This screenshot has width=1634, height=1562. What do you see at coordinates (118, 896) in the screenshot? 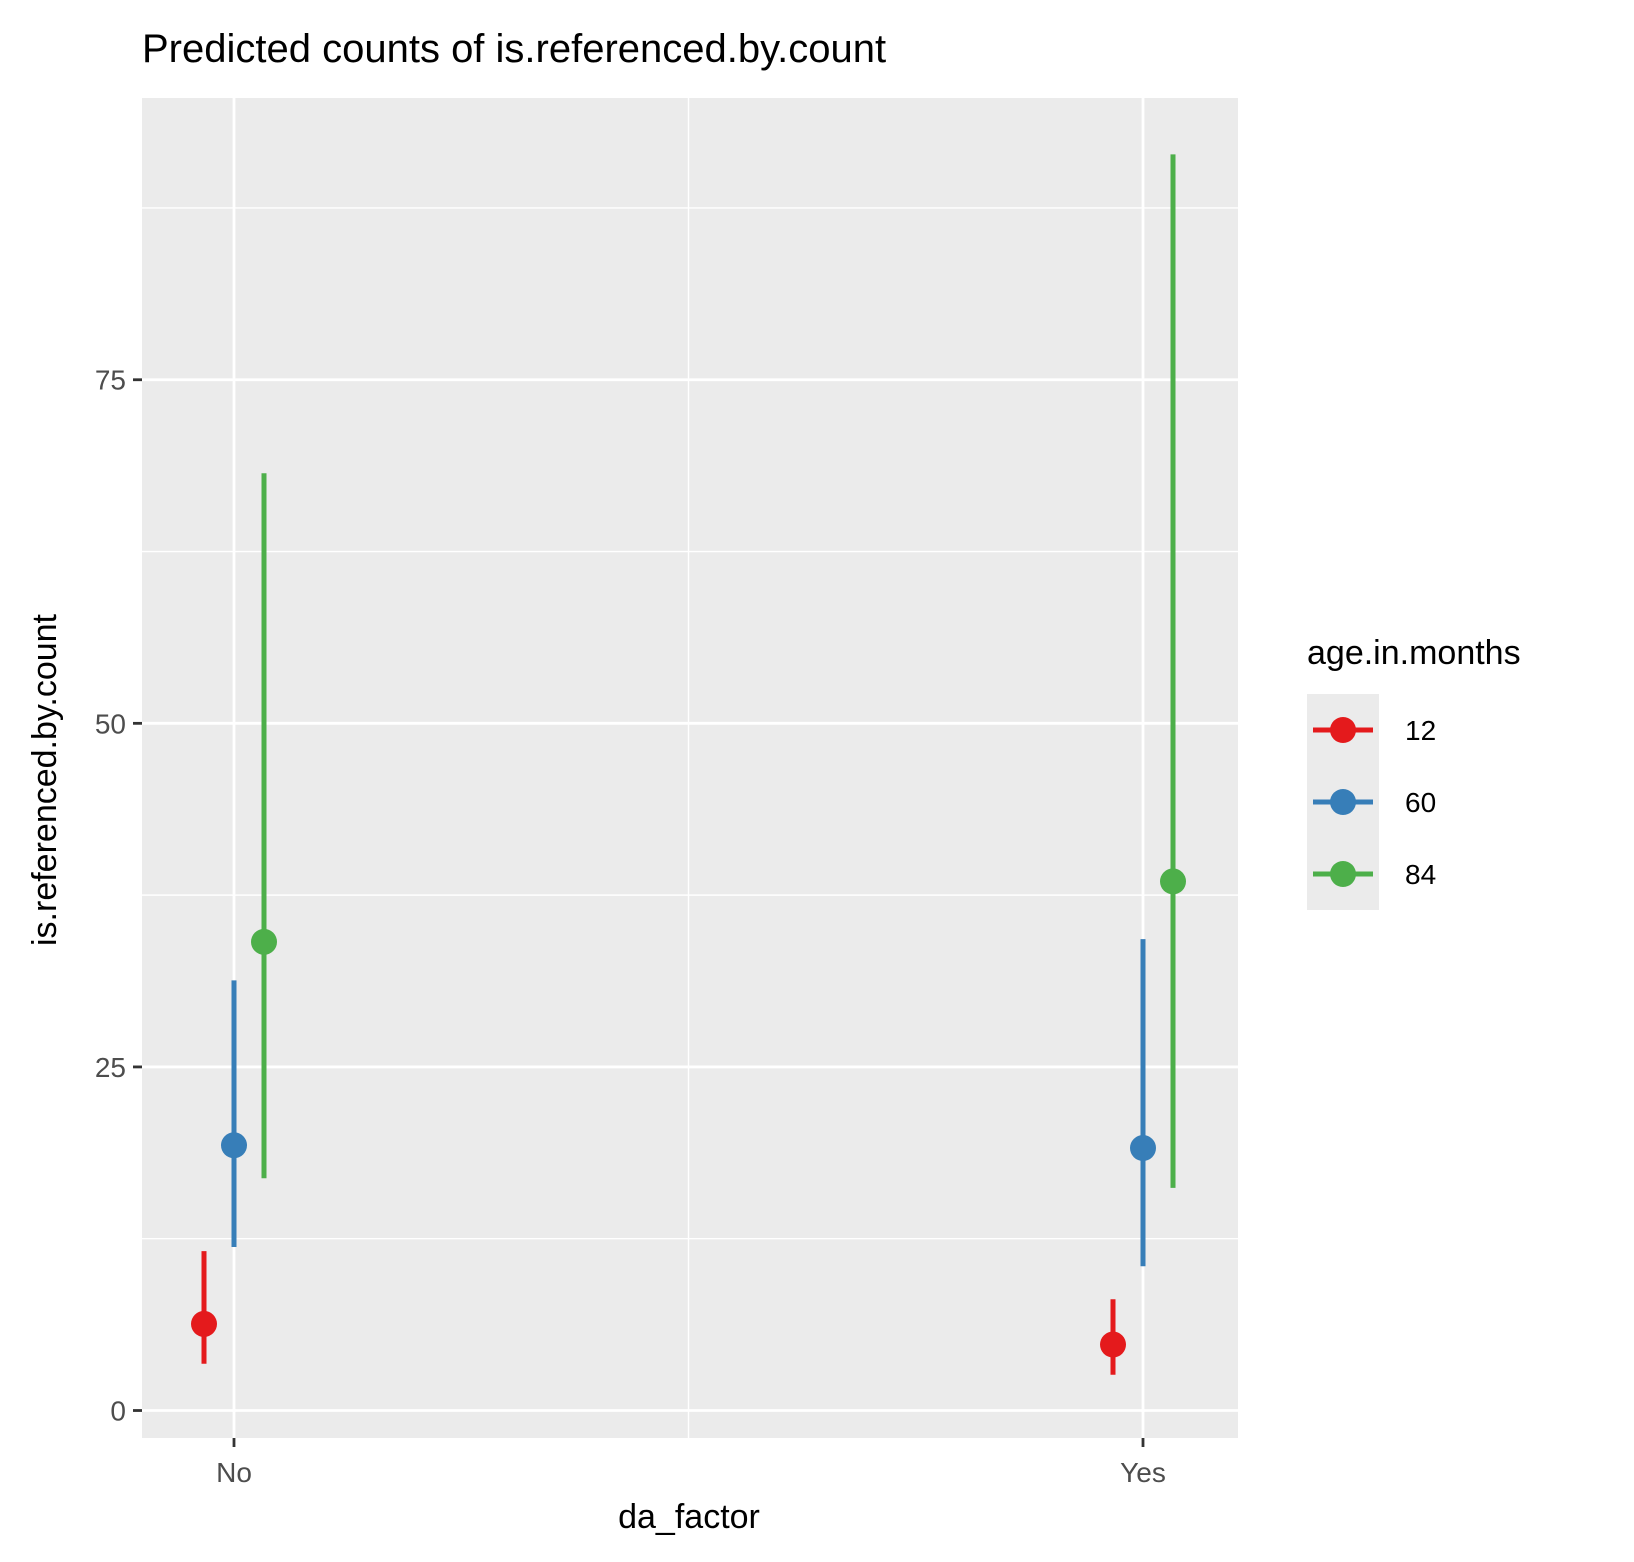
I see `y-axis: 0 25 50 75` at bounding box center [118, 896].